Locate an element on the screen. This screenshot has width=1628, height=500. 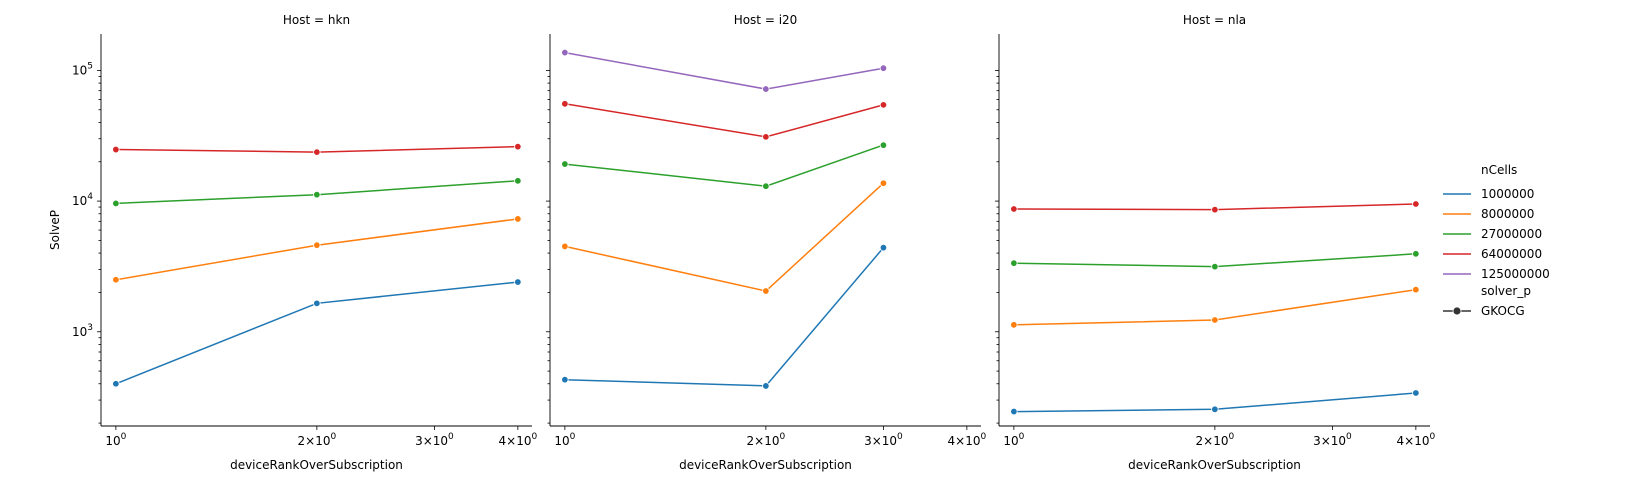
legend-title-ncells: nCells is located at coordinates (1499, 170).